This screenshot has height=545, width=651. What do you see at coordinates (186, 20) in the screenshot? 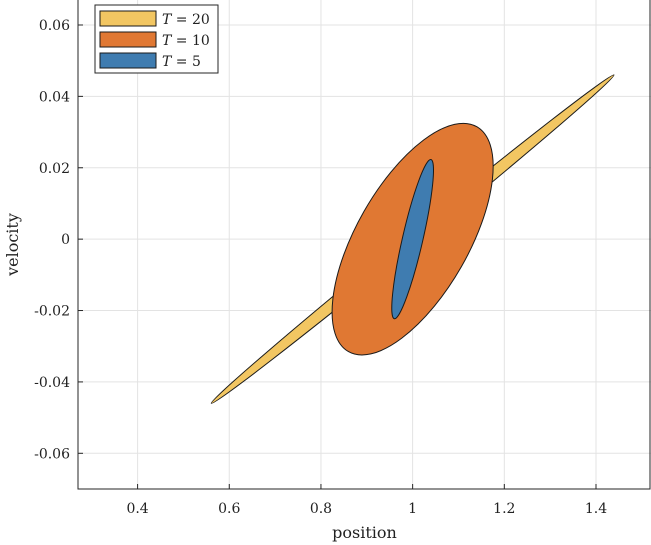
I see `legend-entry: T = 20` at bounding box center [186, 20].